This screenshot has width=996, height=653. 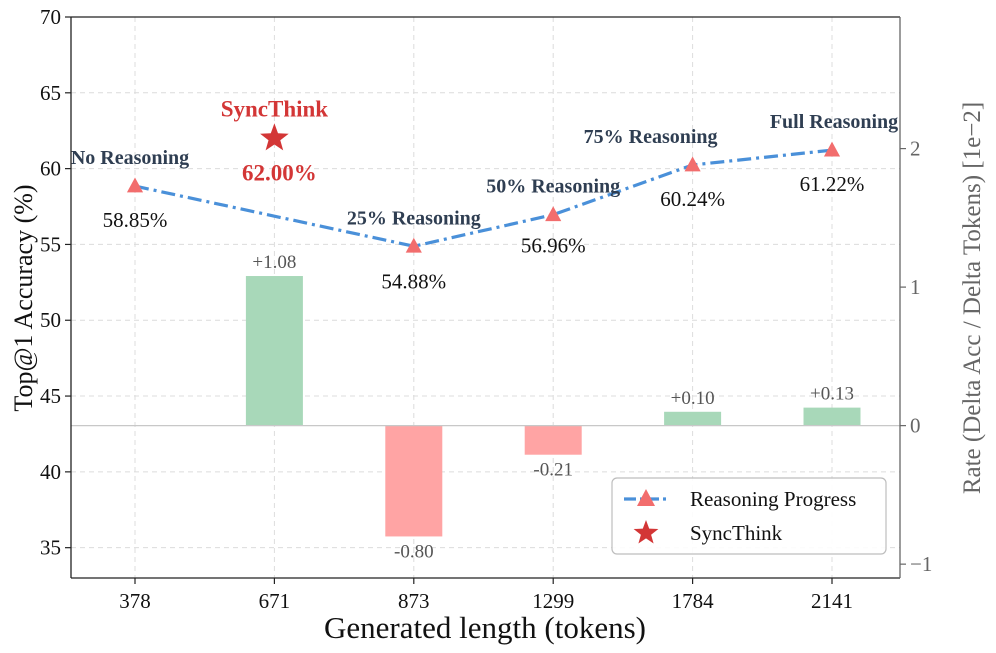 I want to click on x-tick-label: 1299, so click(x=553, y=601).